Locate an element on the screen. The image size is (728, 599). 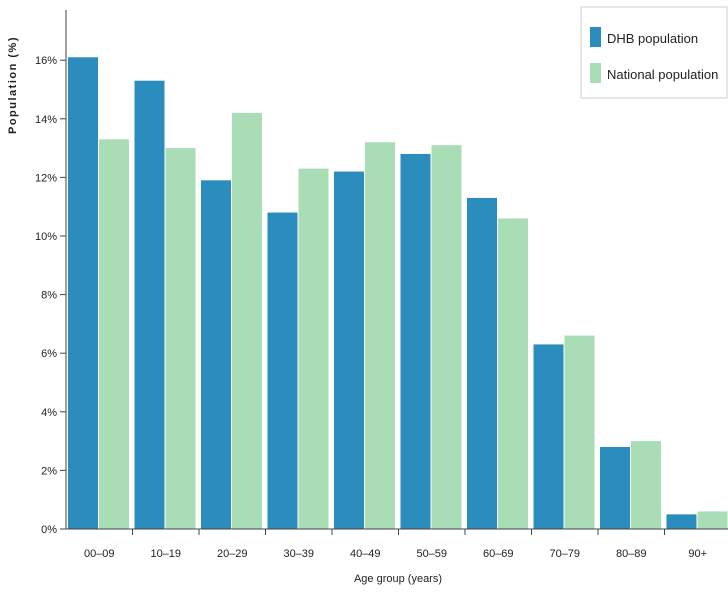
x-tick-label: 20–29 is located at coordinates (232, 554).